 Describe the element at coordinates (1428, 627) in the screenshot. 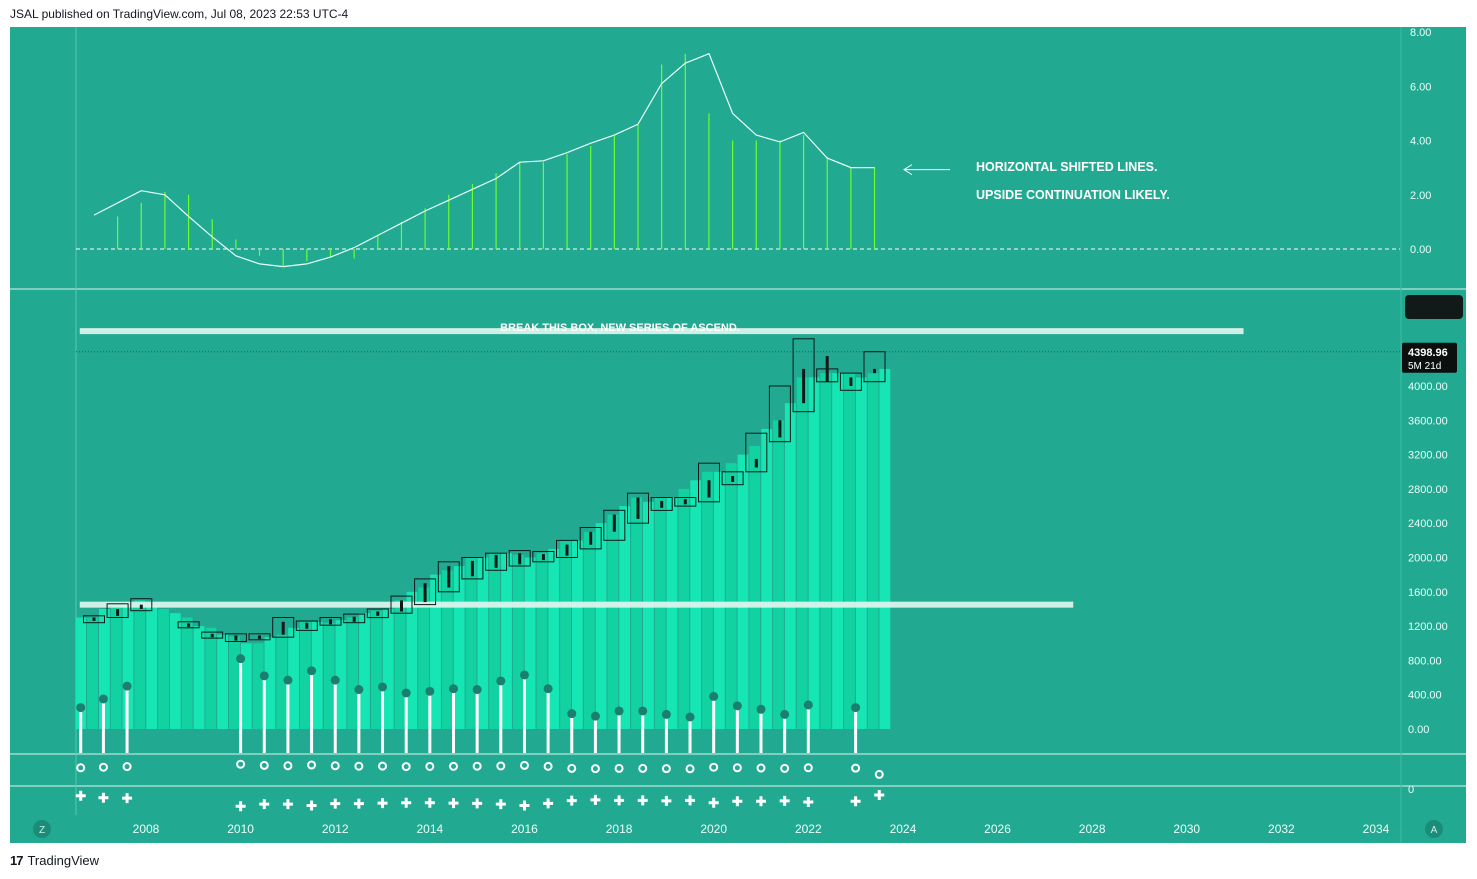

I see `price-y-tick: 1200.00` at that location.